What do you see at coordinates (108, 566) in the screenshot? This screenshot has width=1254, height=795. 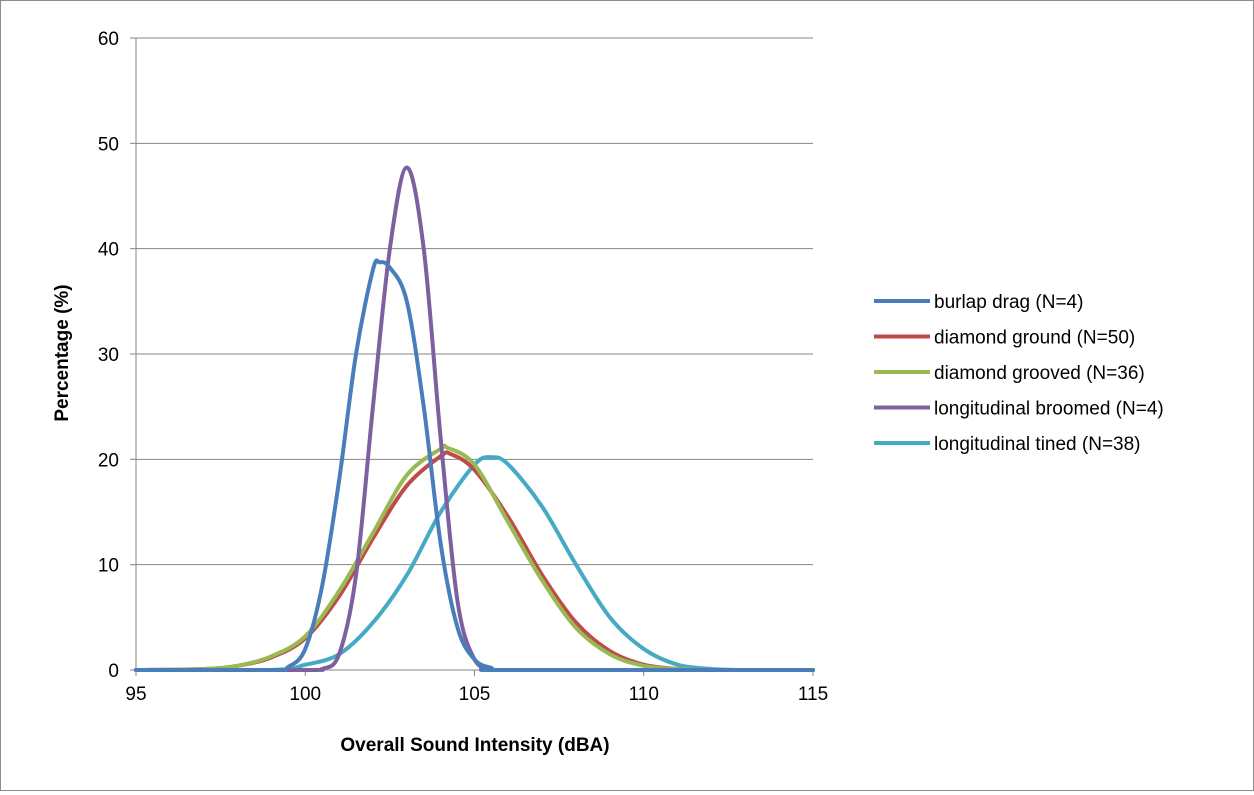 I see `y-tick-label-1: 10` at bounding box center [108, 566].